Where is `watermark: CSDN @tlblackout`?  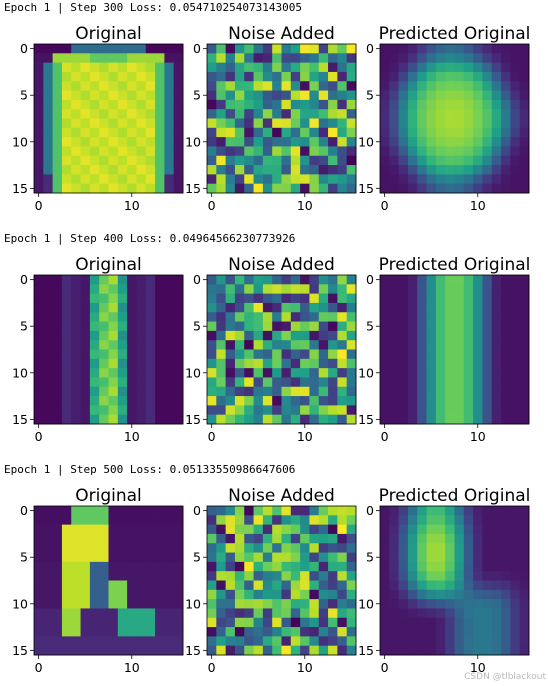 watermark: CSDN @tlblackout is located at coordinates (505, 677).